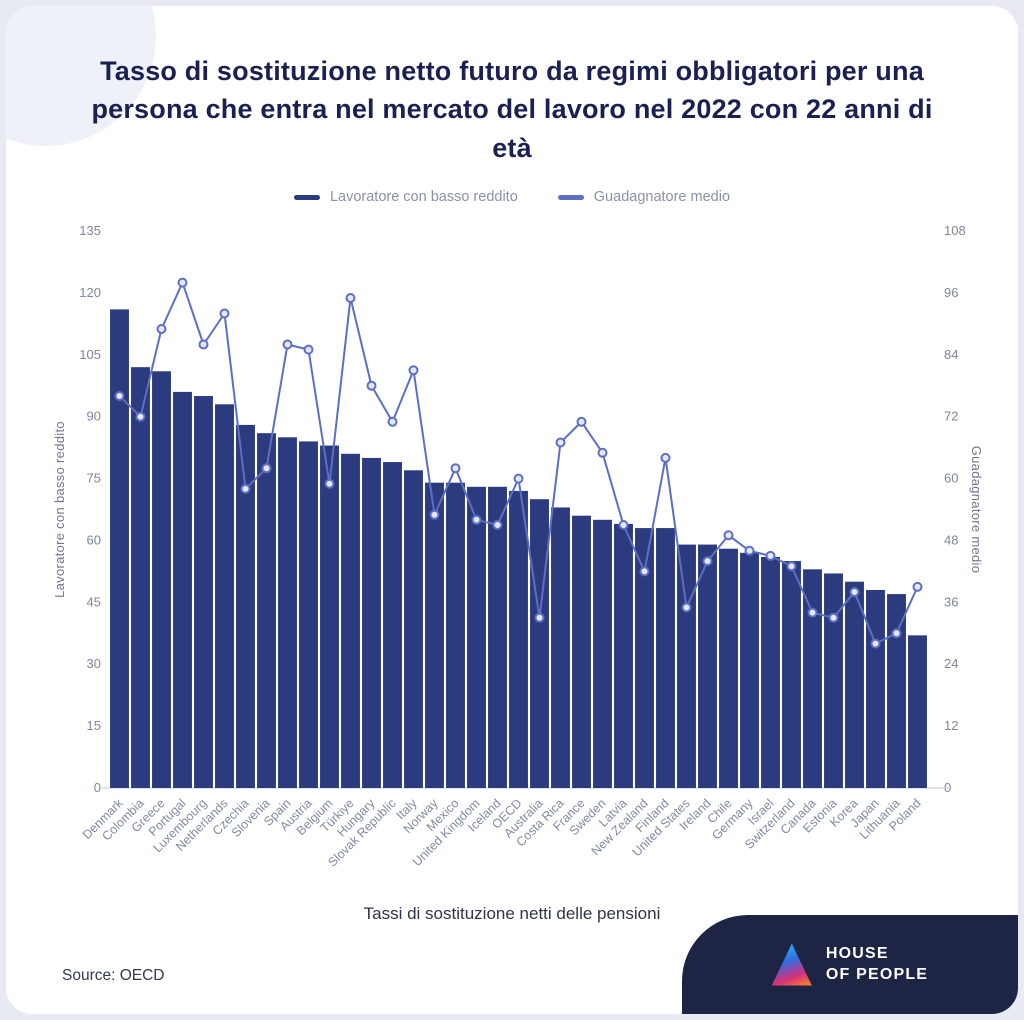 The height and width of the screenshot is (1020, 1024). What do you see at coordinates (917, 711) in the screenshot?
I see `bar-Poland` at bounding box center [917, 711].